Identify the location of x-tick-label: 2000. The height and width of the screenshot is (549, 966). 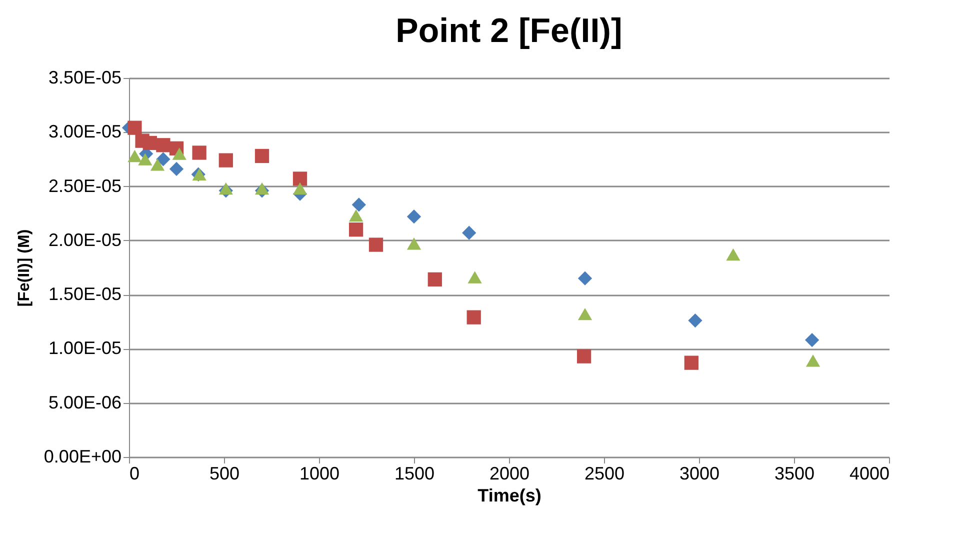
(509, 474).